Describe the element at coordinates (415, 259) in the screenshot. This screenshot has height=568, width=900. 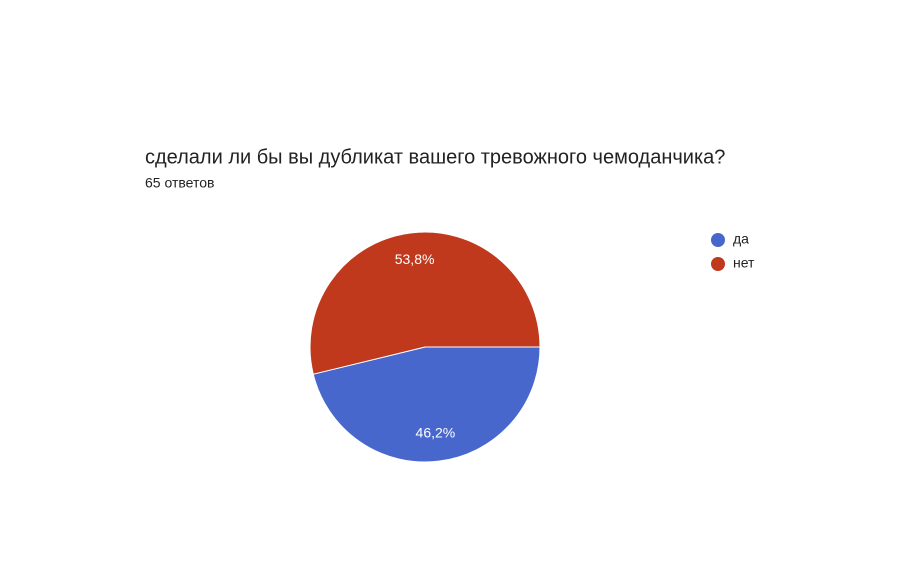
I see `slice-label: 53,8%` at that location.